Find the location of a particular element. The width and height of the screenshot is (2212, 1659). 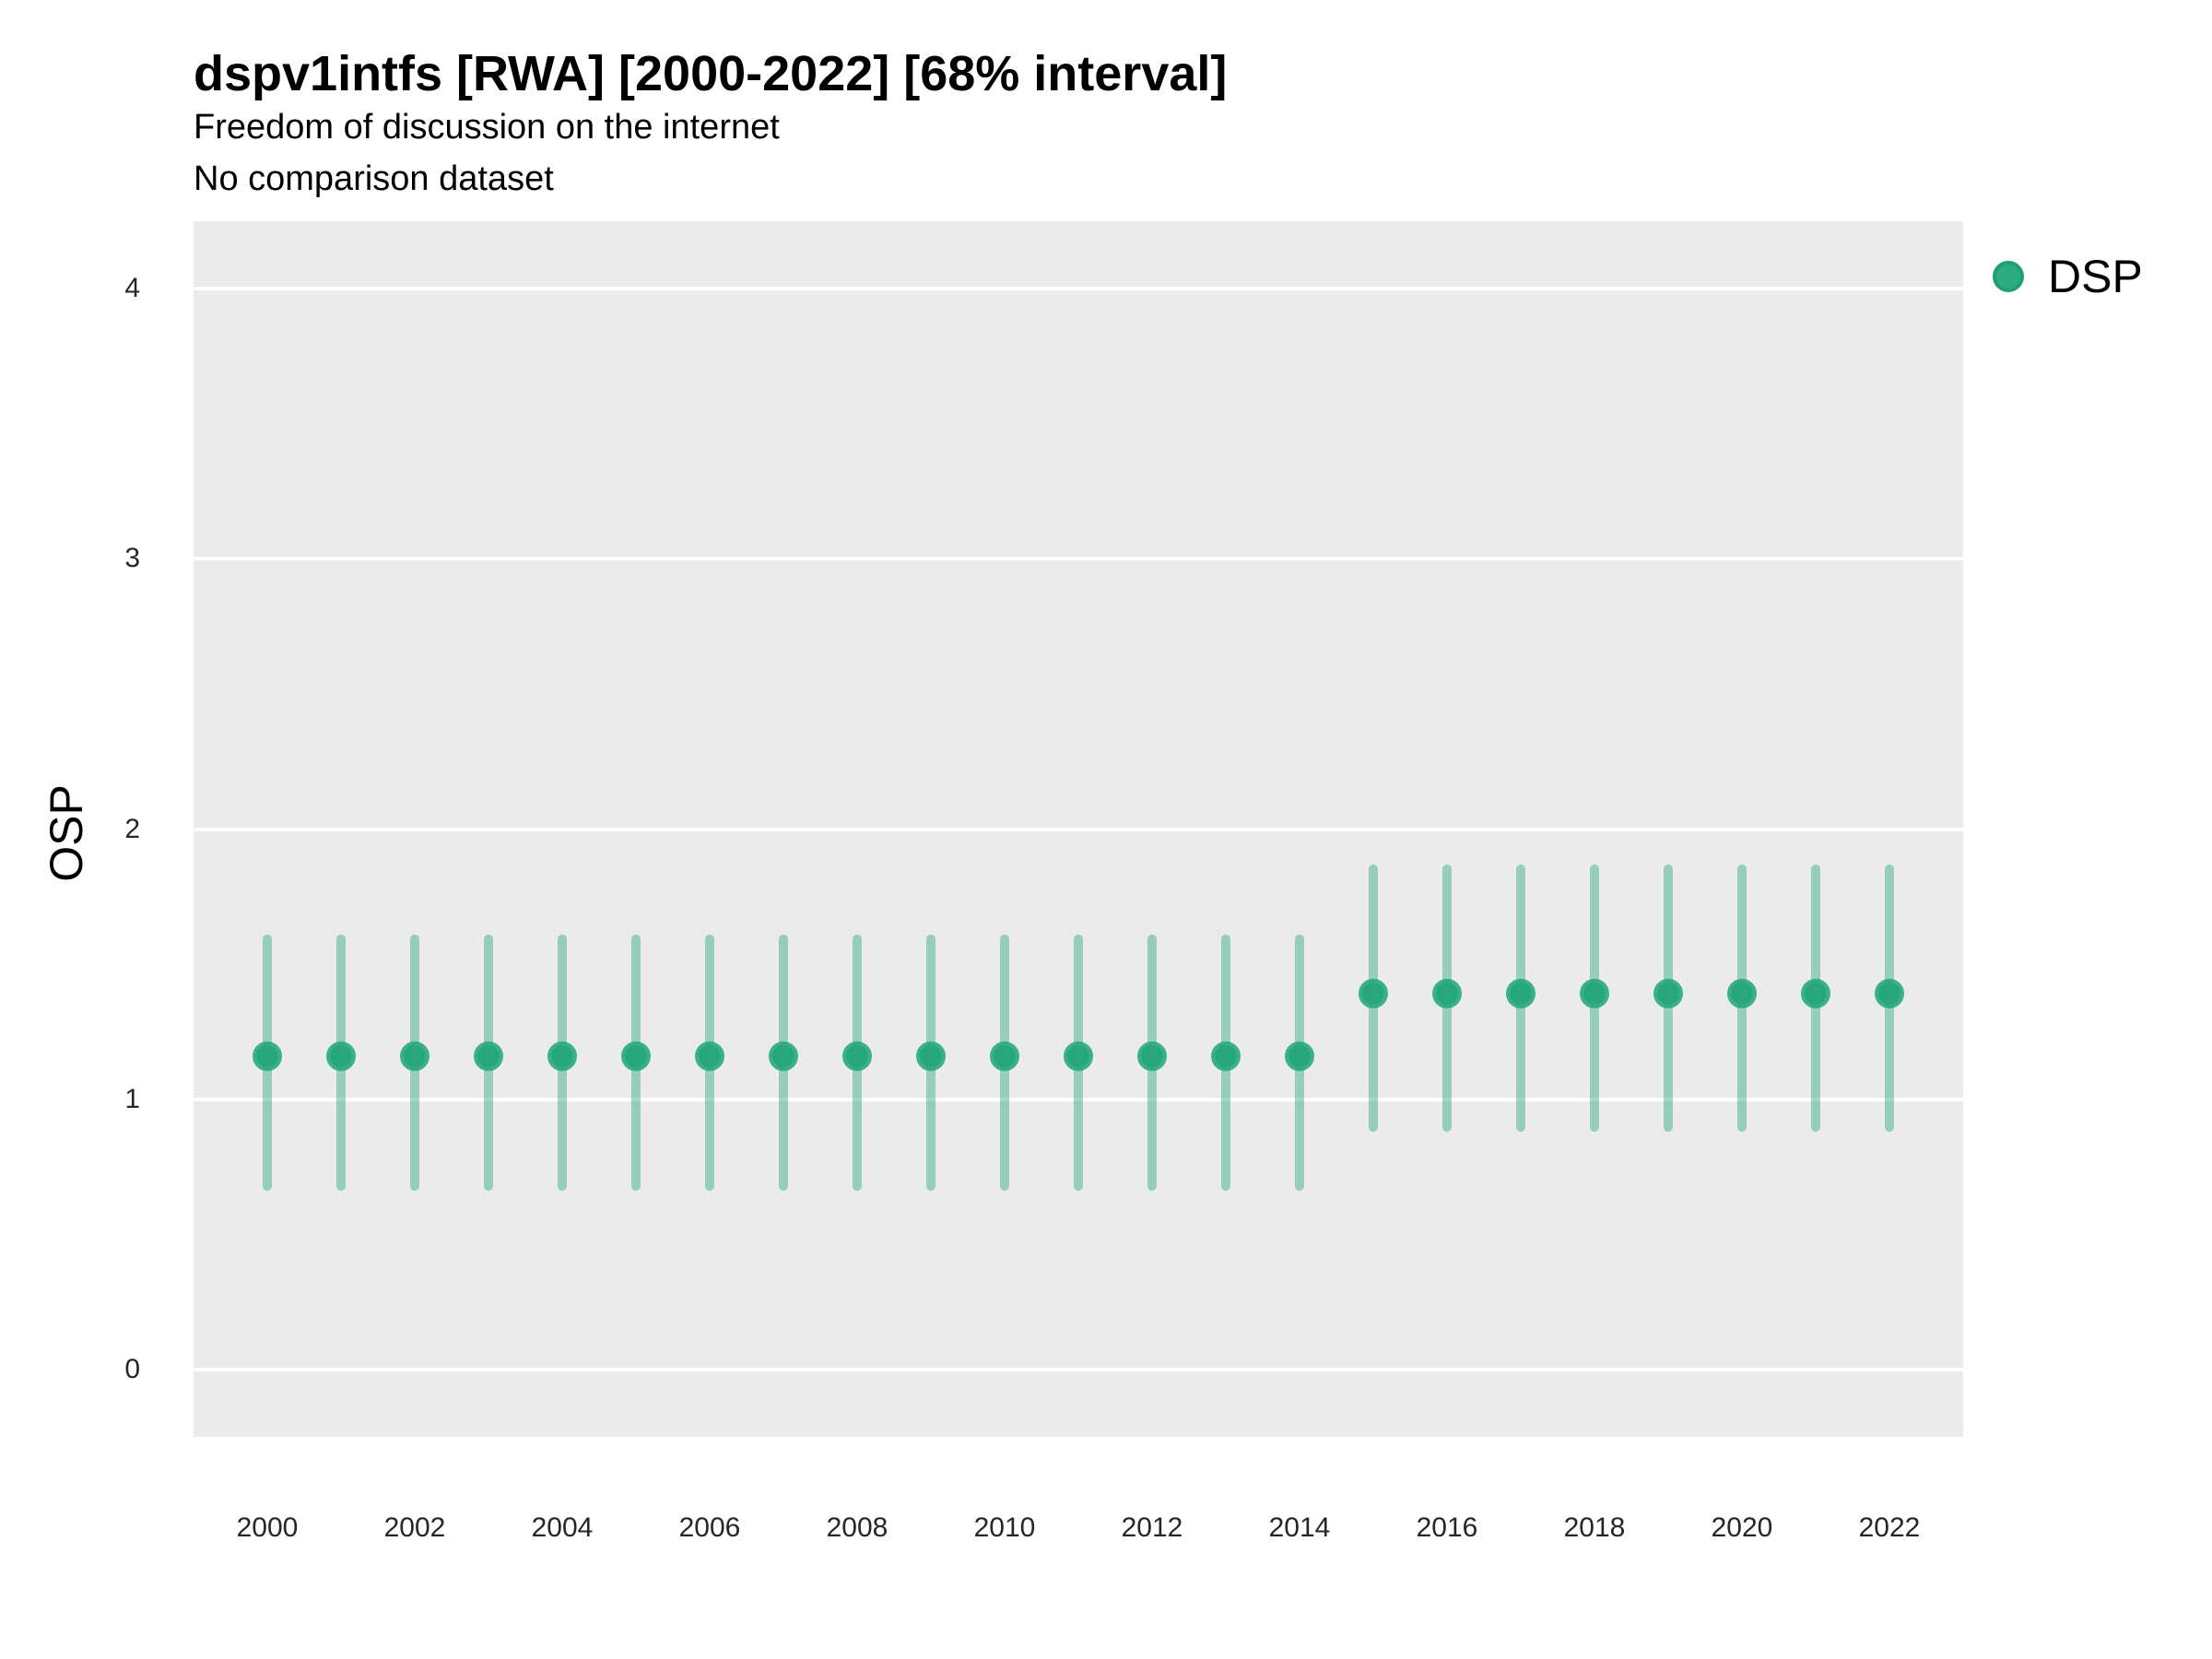

chart-subtitle-line2: No comparison dataset is located at coordinates (374, 178).